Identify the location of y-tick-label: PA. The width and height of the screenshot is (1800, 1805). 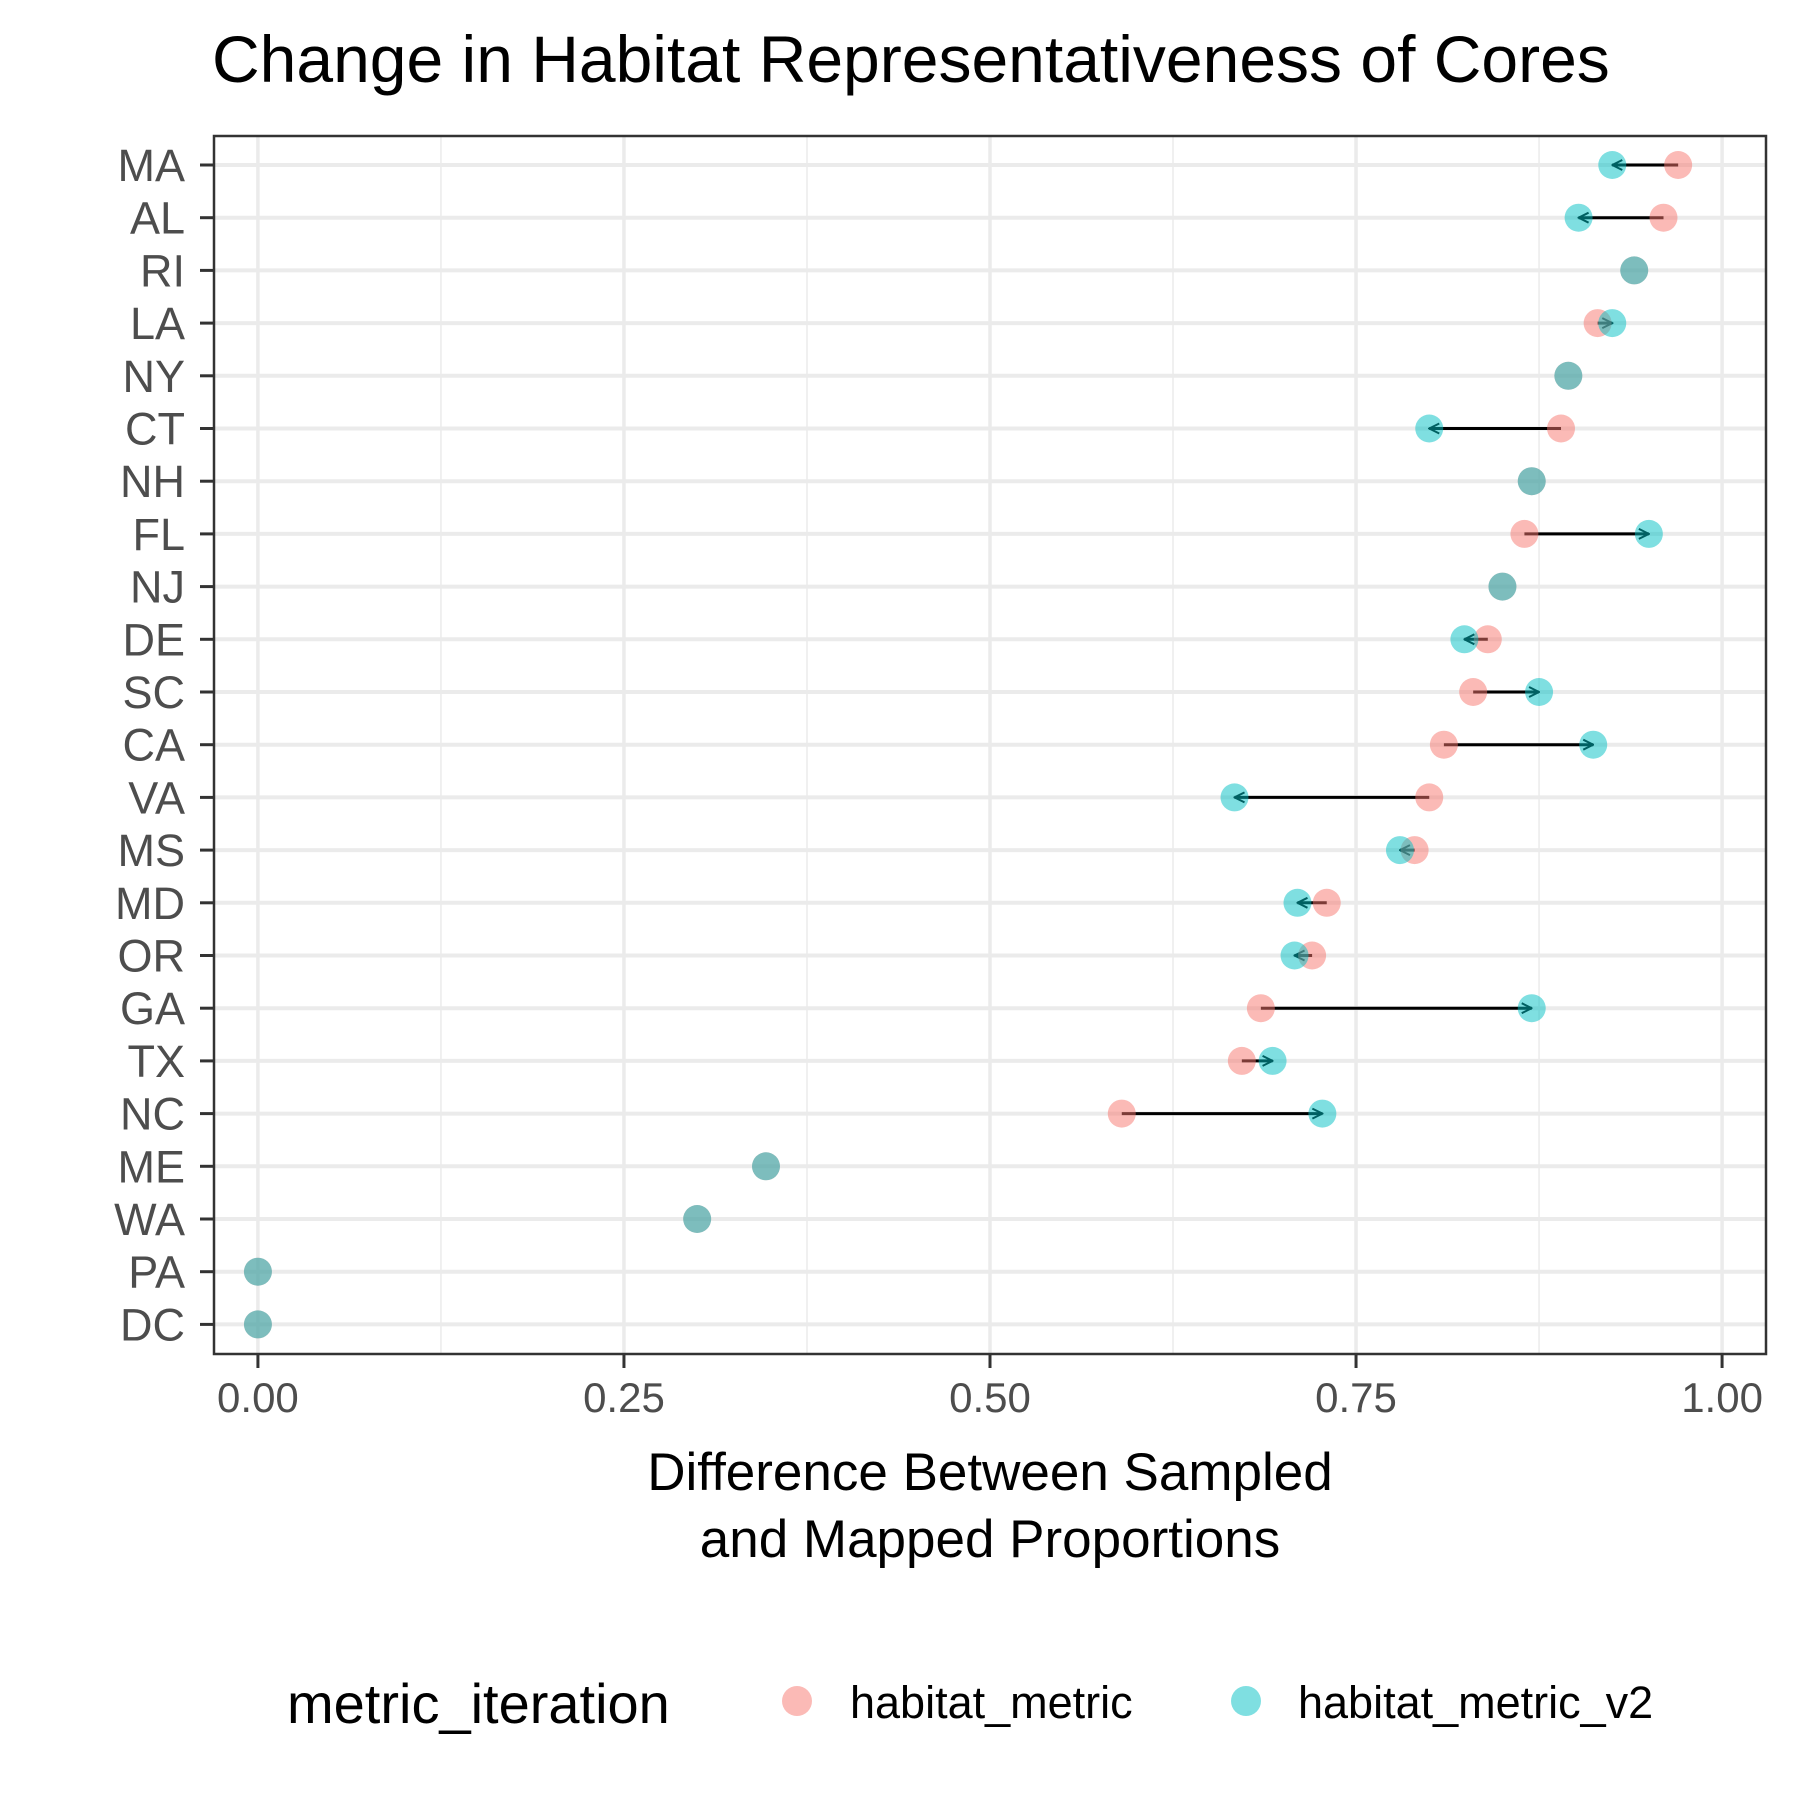
(156, 1272).